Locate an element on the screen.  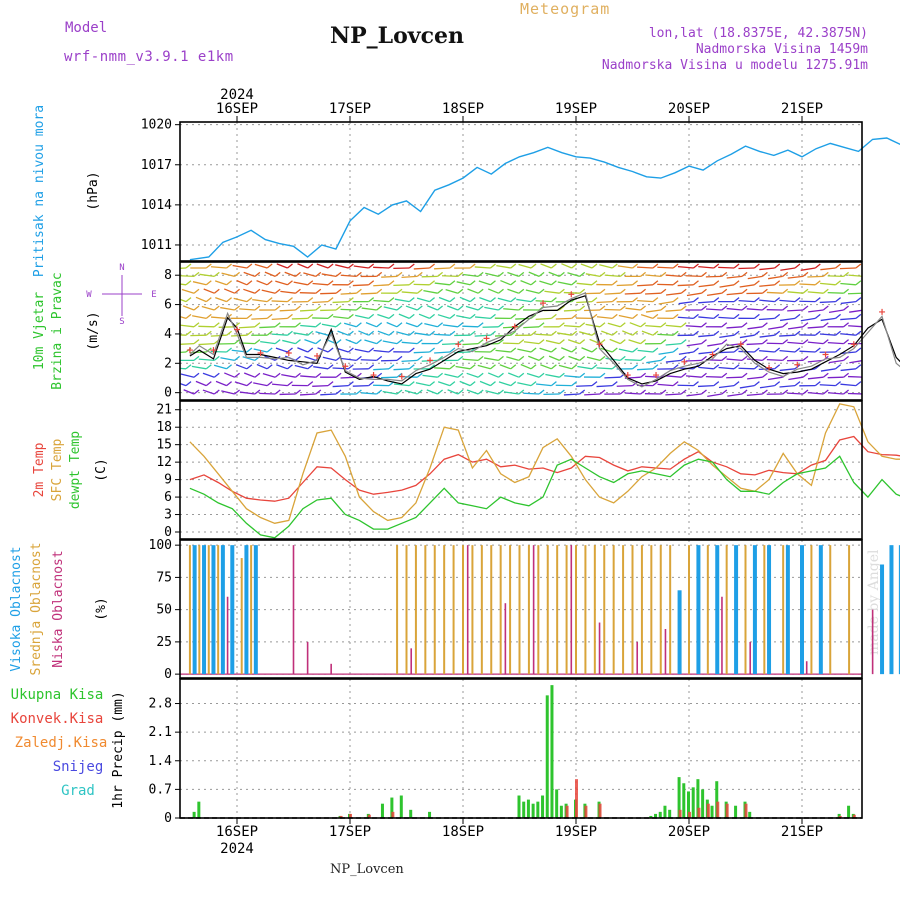
elevation: Nadmorska Visina 1459m is located at coordinates (781, 49).